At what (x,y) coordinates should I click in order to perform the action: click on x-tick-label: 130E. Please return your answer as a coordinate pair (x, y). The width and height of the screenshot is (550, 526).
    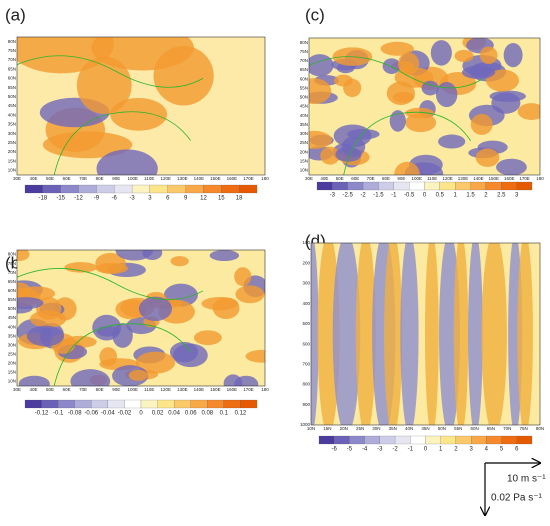
    Looking at the image, I should click on (463, 178).